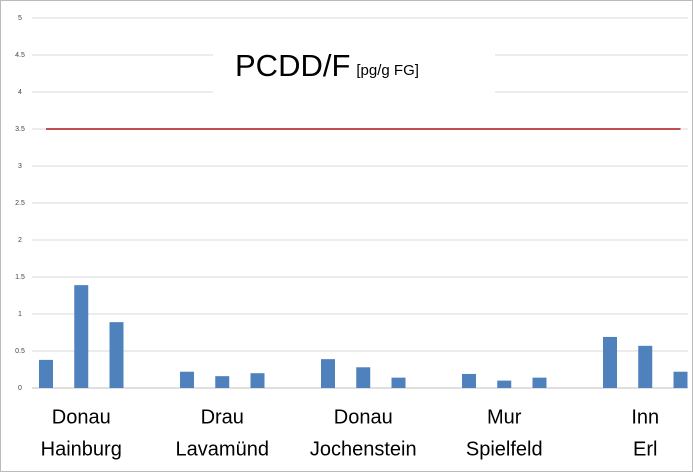  I want to click on y-tick-label: 1.5, so click(20, 277).